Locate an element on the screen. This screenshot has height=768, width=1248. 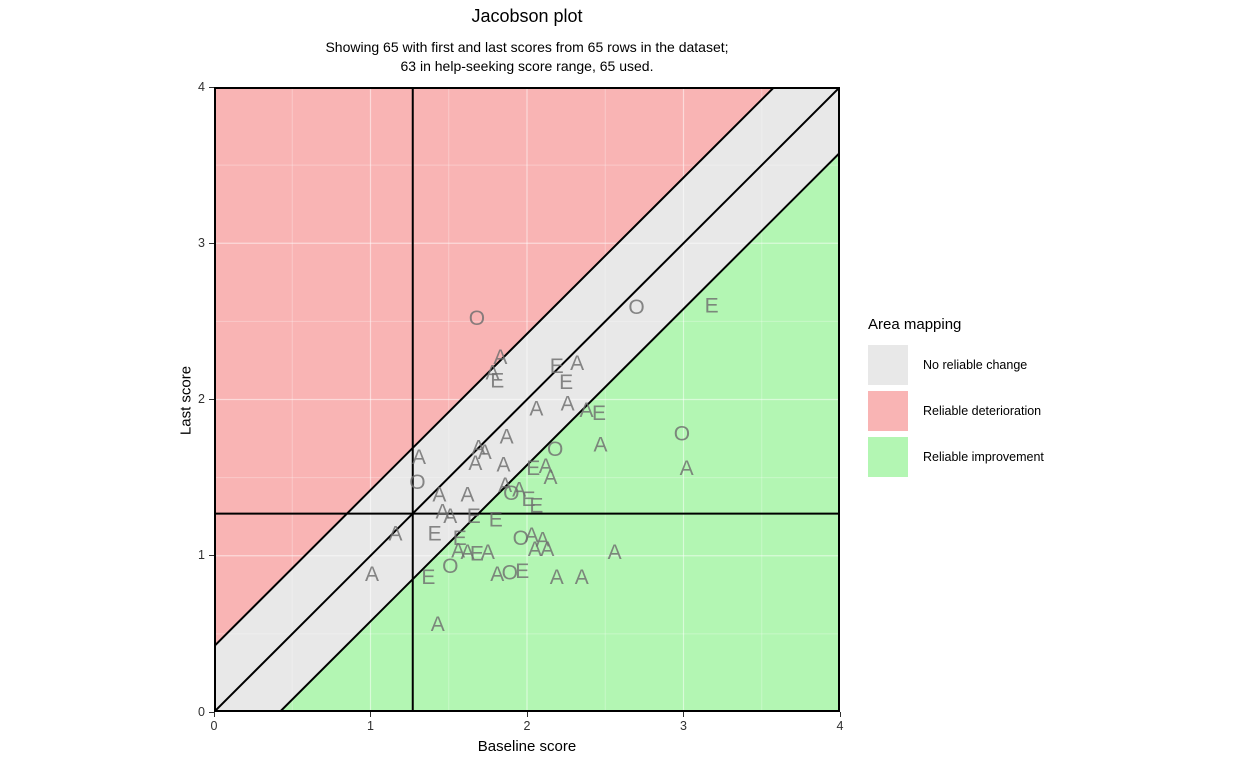
legend-swatch-no-reliable-change is located at coordinates (888, 365).